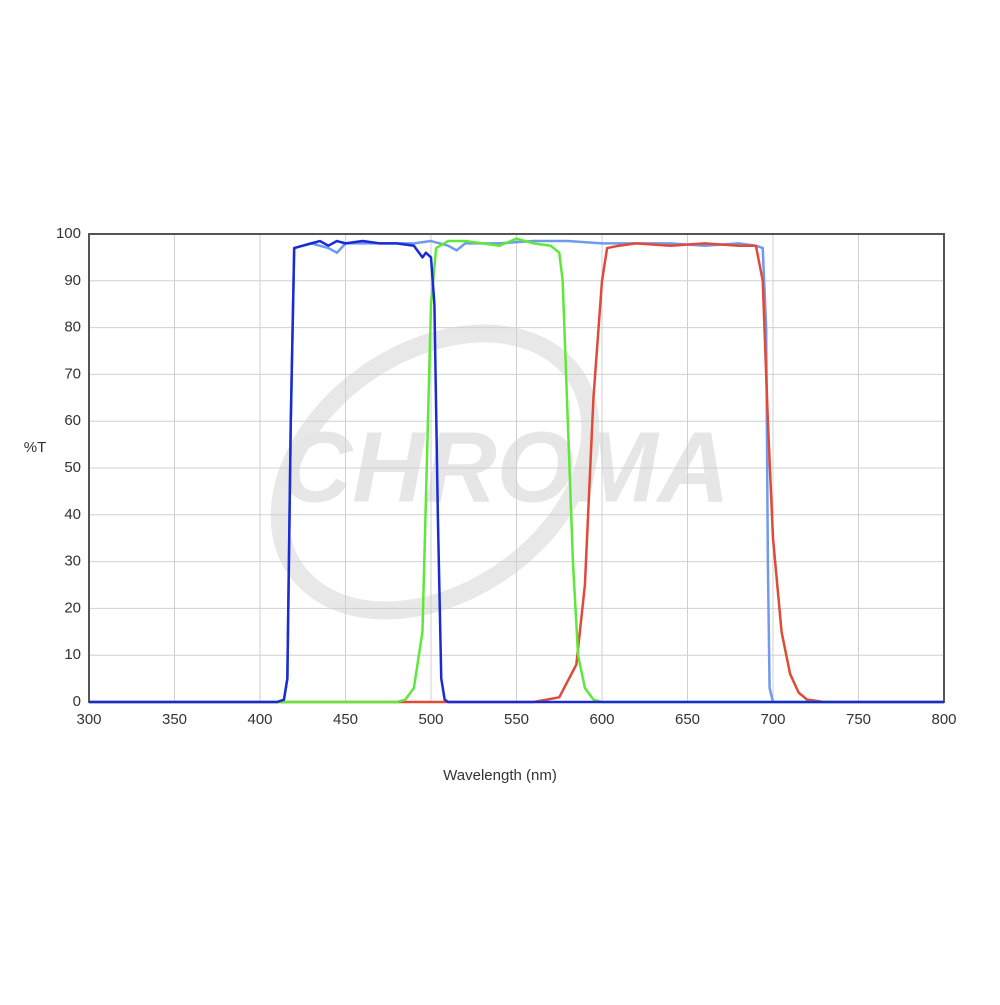 Image resolution: width=1000 pixels, height=1005 pixels. Describe the element at coordinates (72, 280) in the screenshot. I see `y-tick-label: 90` at that location.